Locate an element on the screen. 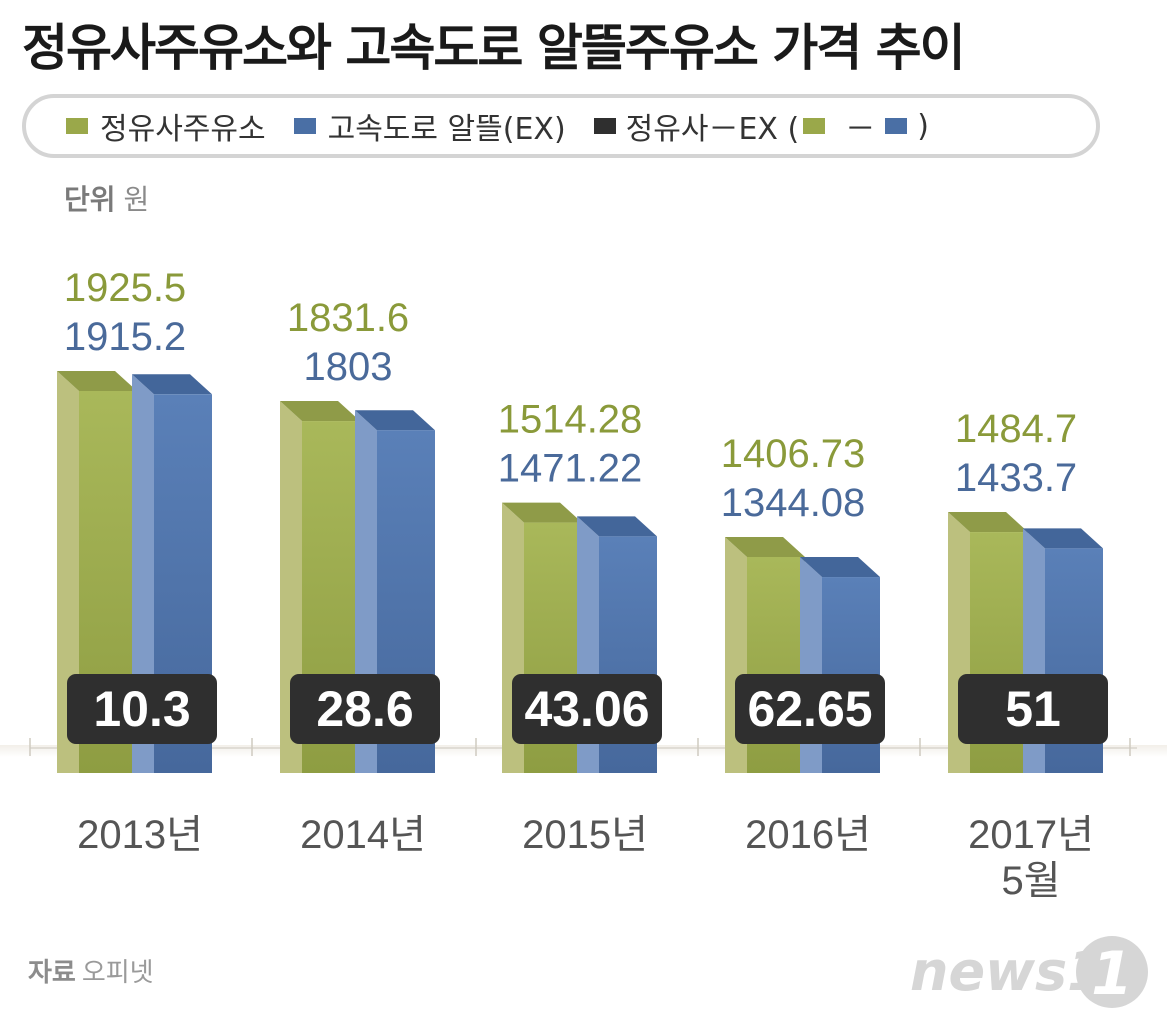 Image resolution: width=1167 pixels, height=1023 pixels. diff-label-2: 43.06 is located at coordinates (586, 709).